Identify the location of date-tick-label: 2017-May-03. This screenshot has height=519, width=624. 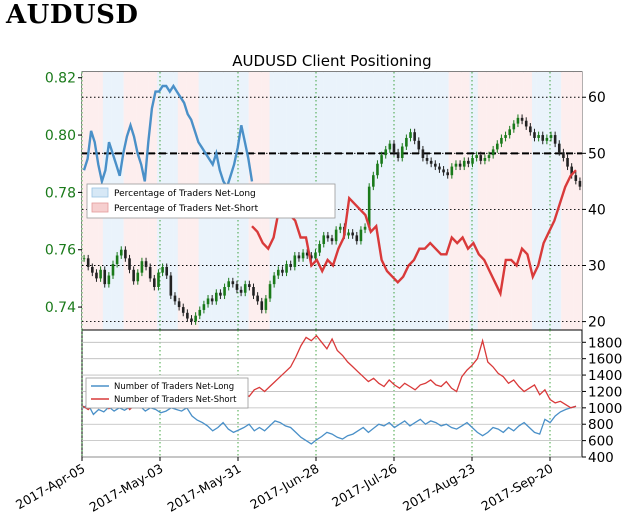
(126, 488).